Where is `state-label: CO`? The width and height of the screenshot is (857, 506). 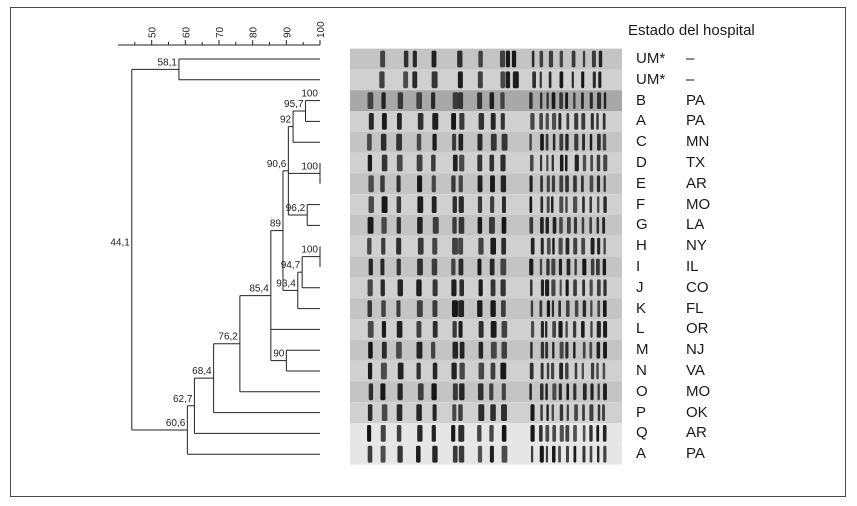
state-label: CO is located at coordinates (697, 287).